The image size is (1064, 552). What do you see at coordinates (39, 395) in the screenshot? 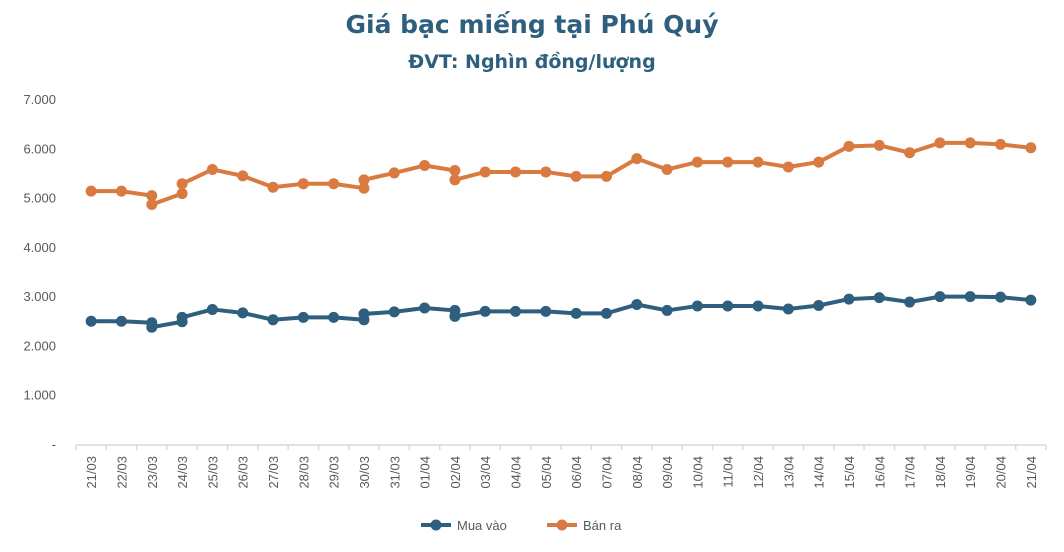
I see `y-tick-label: 1.000` at bounding box center [39, 395].